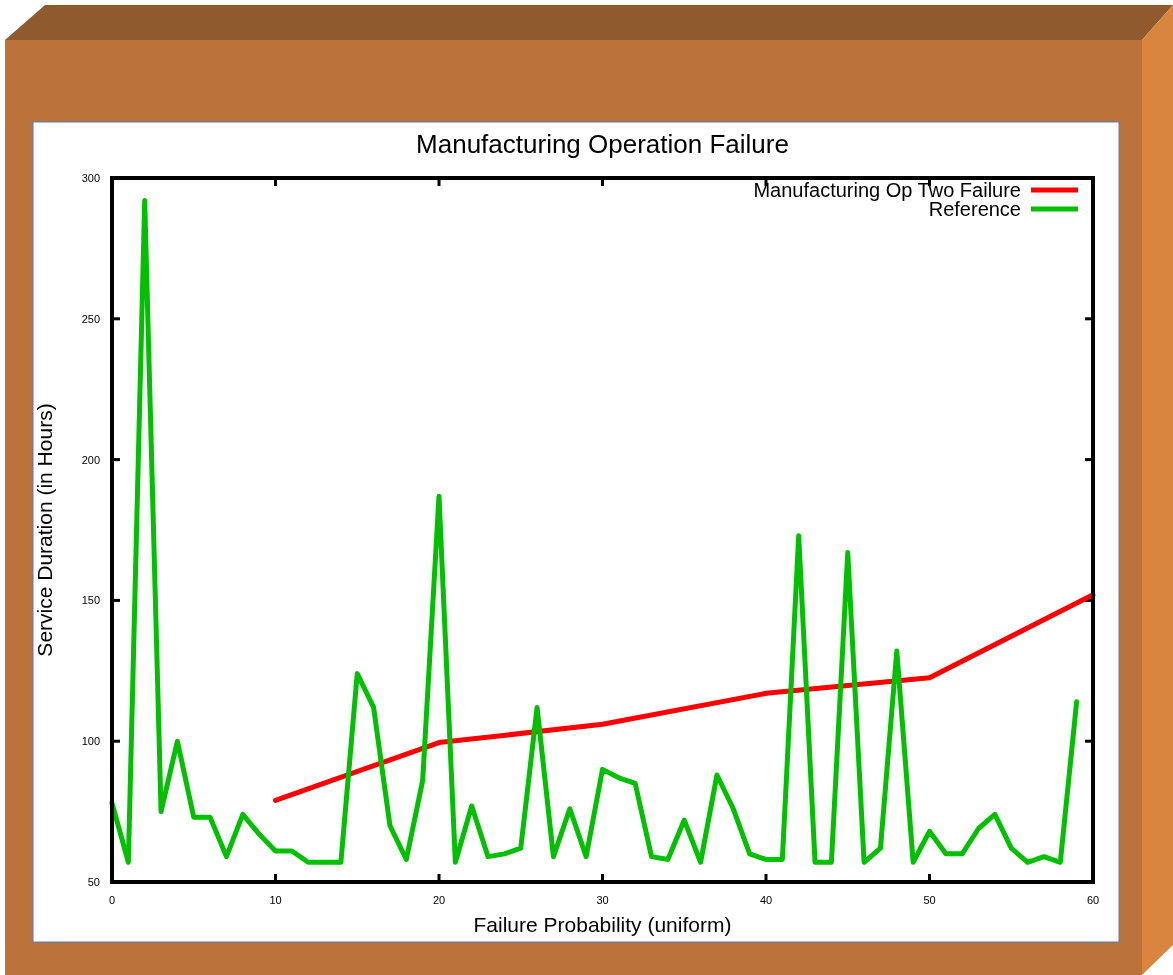  Describe the element at coordinates (887, 190) in the screenshot. I see `legend-label: Manufacturing Op Two Failure` at that location.